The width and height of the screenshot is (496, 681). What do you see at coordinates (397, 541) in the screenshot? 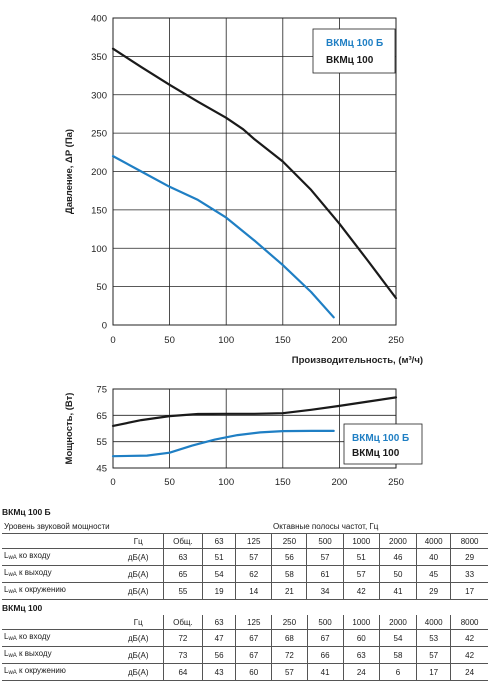
I see `table-col-header: 2000` at bounding box center [397, 541].